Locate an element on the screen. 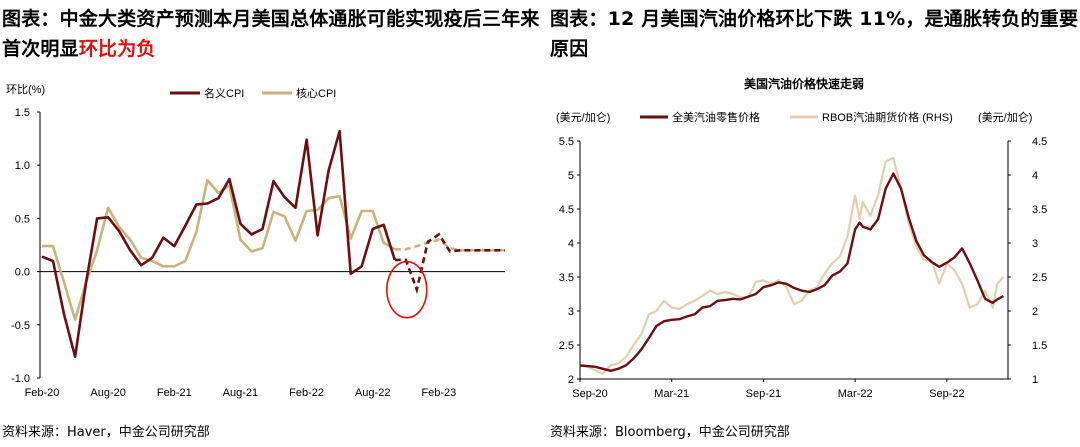 The width and height of the screenshot is (1080, 447). legend-label-retail: 全美汽油零售价格 is located at coordinates (716, 117).